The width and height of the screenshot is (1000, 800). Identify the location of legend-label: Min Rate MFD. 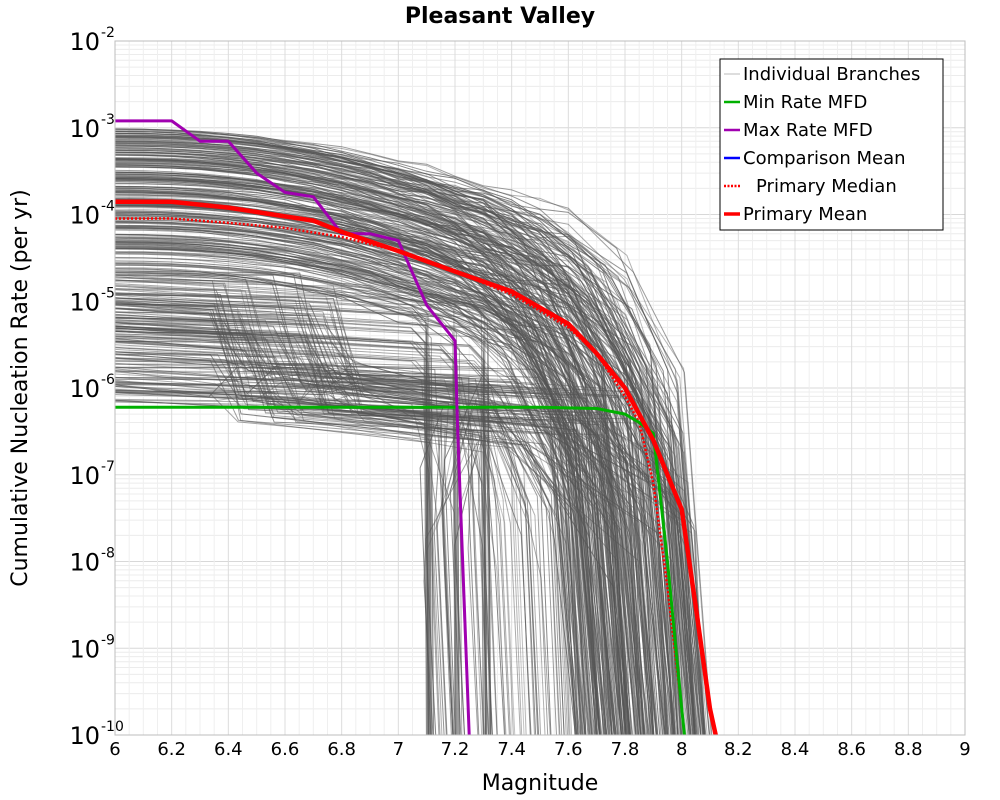
(805, 102).